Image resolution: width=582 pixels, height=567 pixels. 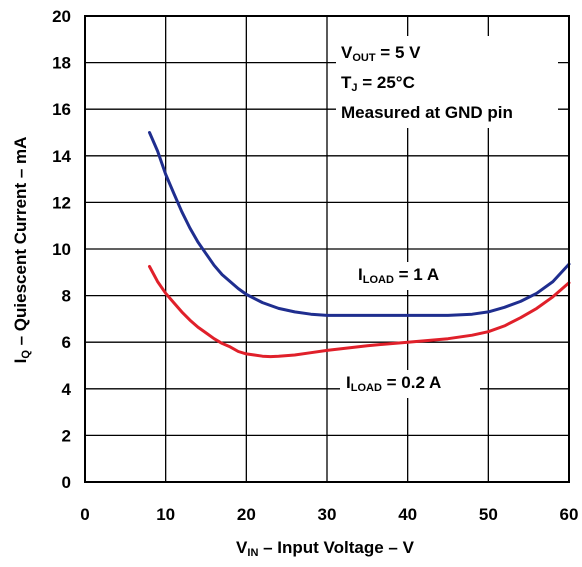 What do you see at coordinates (378, 83) in the screenshot?
I see `tj-annotation: TJ = 25°C` at bounding box center [378, 83].